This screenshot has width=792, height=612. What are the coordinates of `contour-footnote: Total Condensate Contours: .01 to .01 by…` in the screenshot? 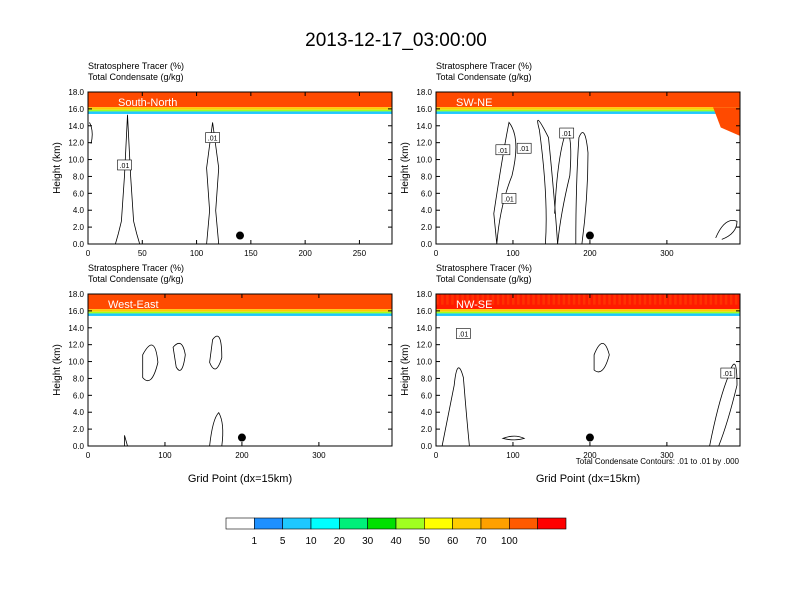 It's located at (658, 461).